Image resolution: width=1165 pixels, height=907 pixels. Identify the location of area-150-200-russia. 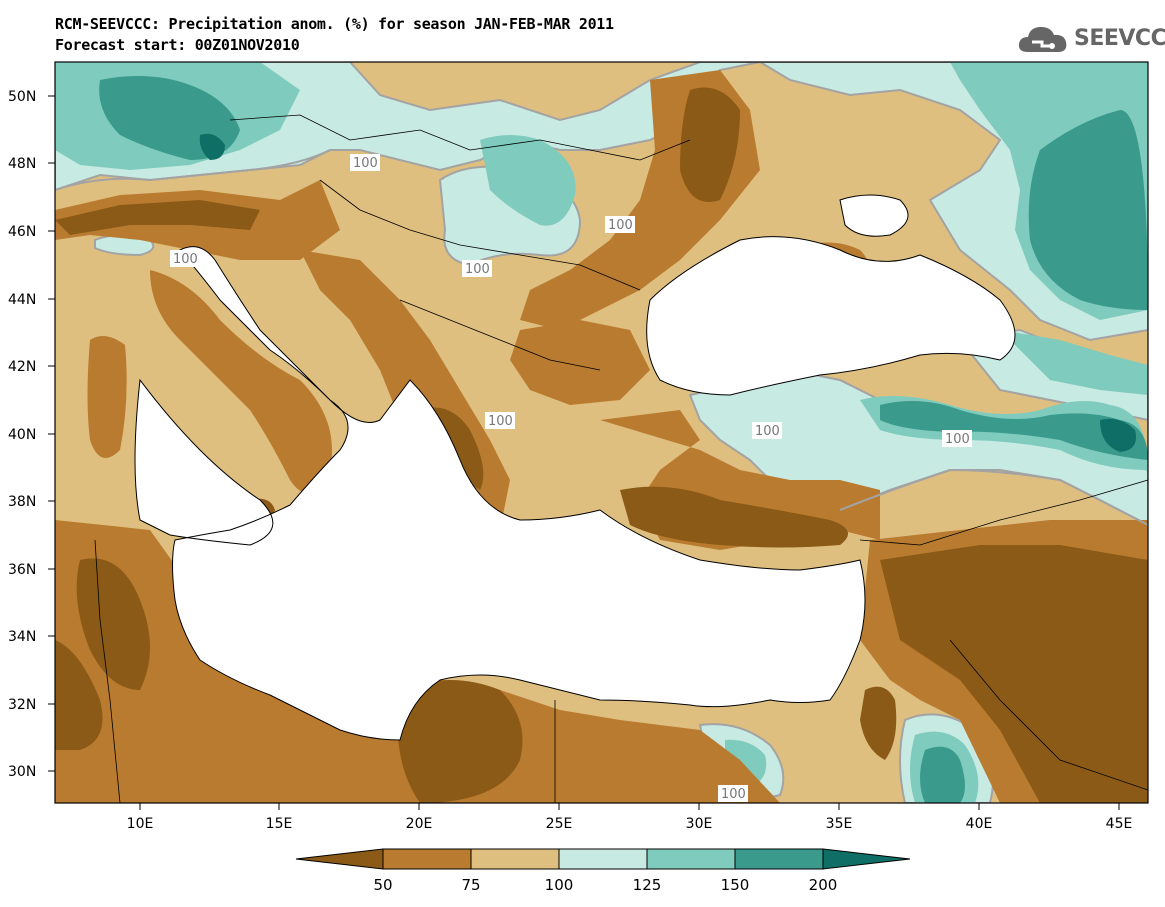
(1088, 210).